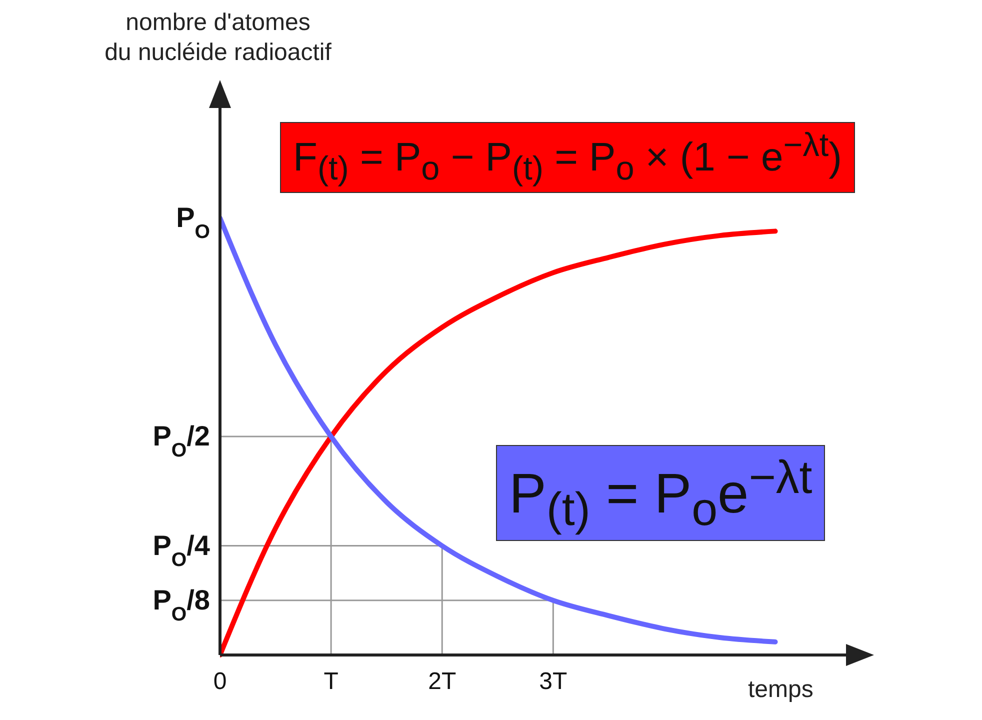  What do you see at coordinates (181, 441) in the screenshot?
I see `ref-line-label: P$_{O}$/2` at bounding box center [181, 441].